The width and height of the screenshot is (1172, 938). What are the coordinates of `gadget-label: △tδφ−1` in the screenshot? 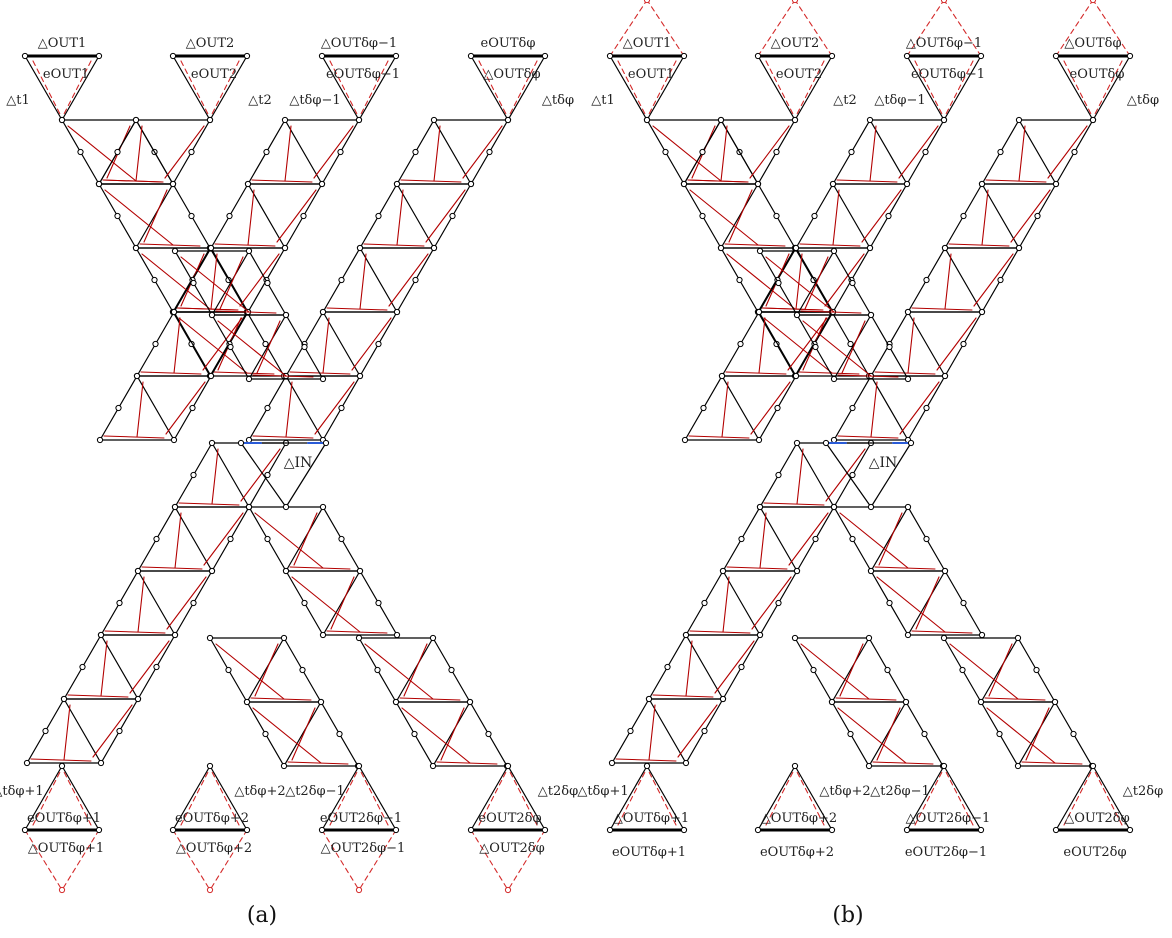 It's located at (314, 100).